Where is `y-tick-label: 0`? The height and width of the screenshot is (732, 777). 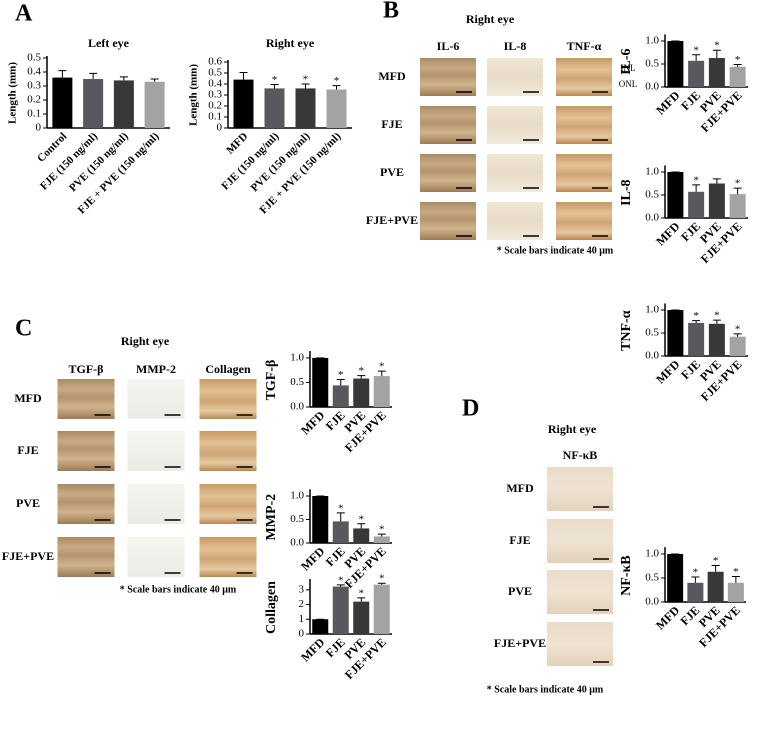 y-tick-label: 0 is located at coordinates (220, 128).